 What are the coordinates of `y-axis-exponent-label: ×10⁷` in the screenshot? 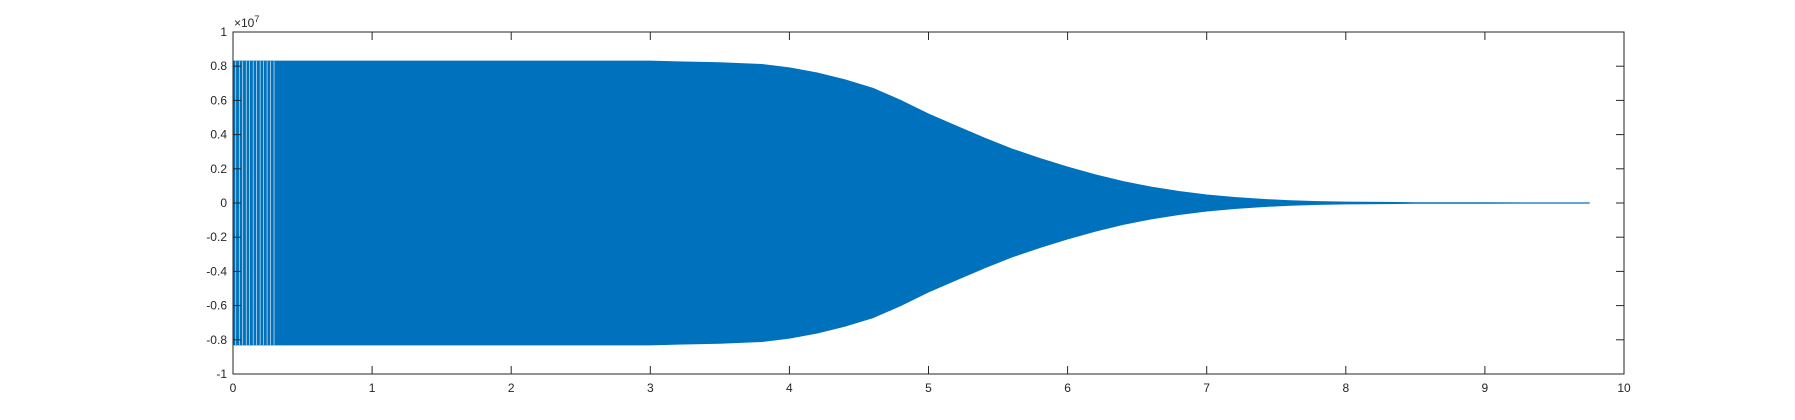 It's located at (246, 22).